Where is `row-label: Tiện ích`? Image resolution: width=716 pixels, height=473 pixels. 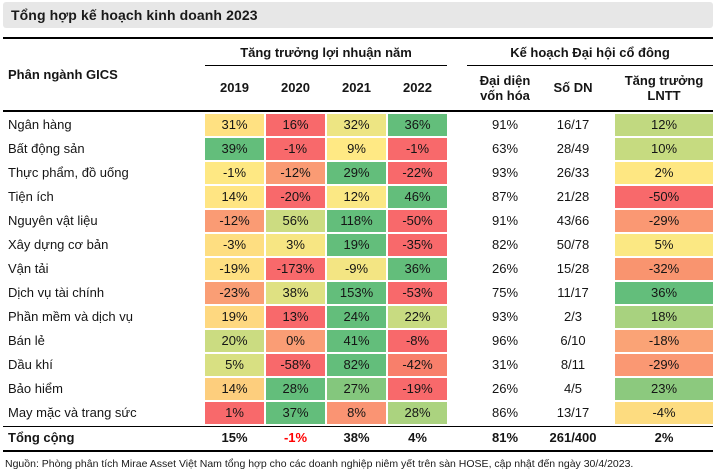 row-label: Tiện ích is located at coordinates (31, 196).